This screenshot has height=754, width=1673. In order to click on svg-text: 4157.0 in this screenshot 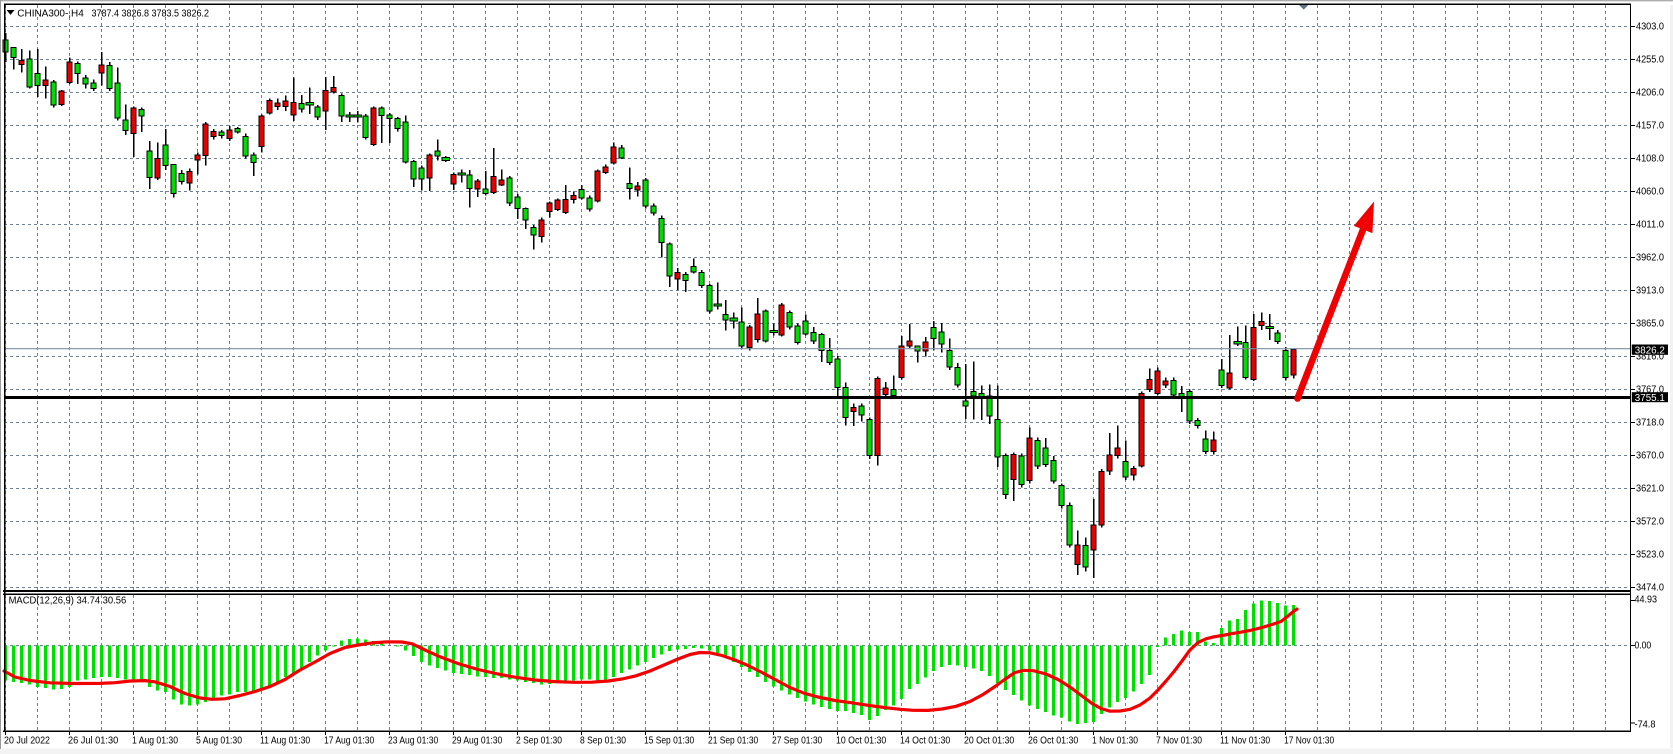, I will do `click(1650, 126)`.